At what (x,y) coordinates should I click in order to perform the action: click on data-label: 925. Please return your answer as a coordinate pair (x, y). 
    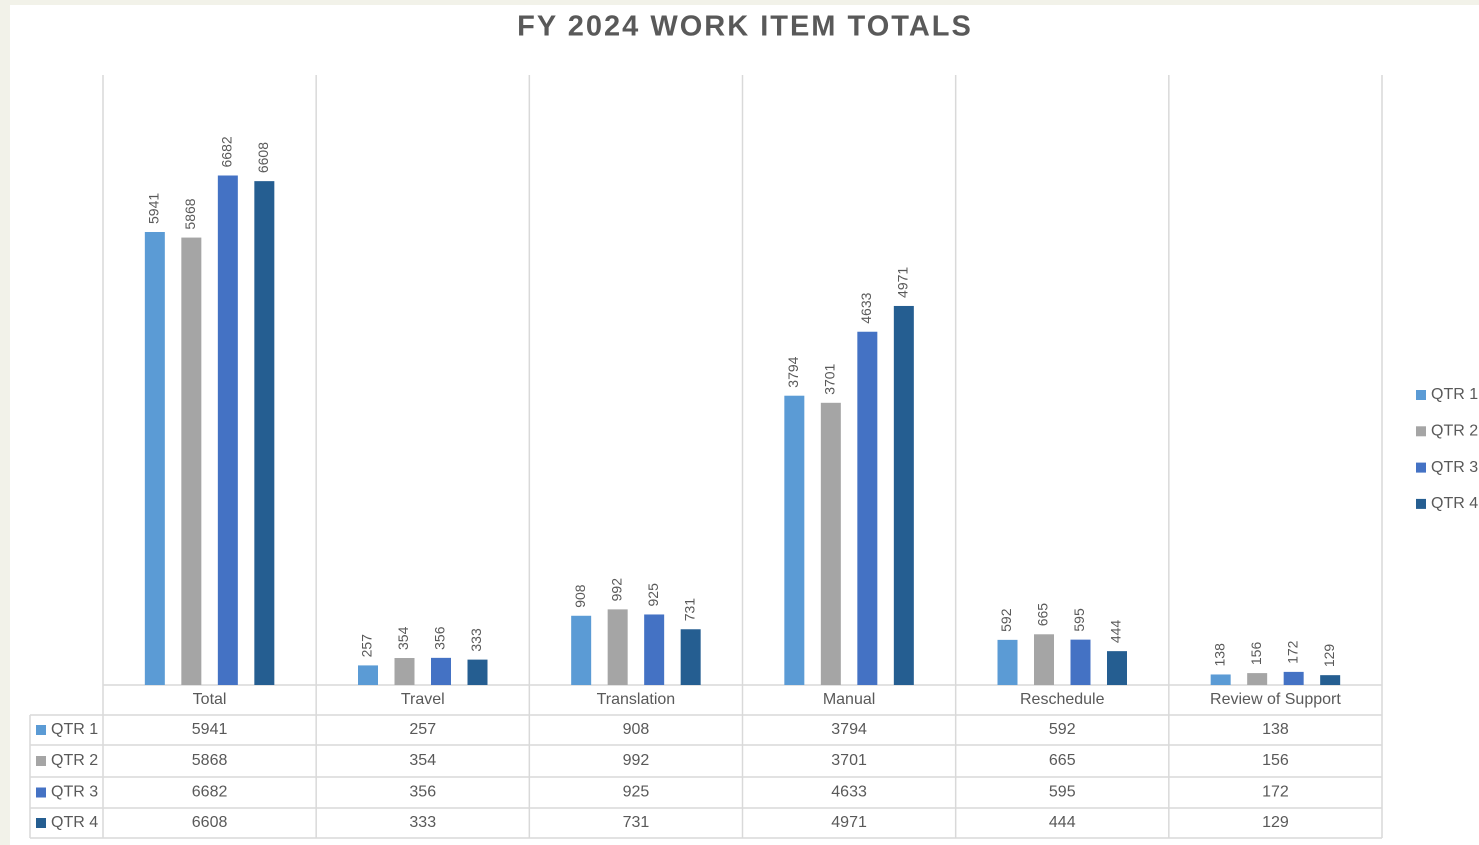
    Looking at the image, I should click on (653, 595).